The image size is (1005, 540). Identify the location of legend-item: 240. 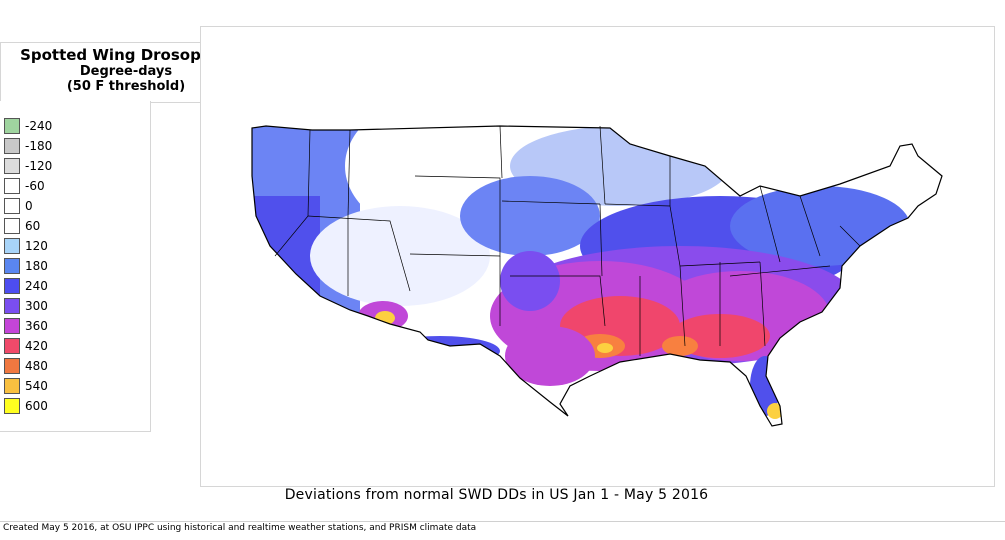
(26, 286).